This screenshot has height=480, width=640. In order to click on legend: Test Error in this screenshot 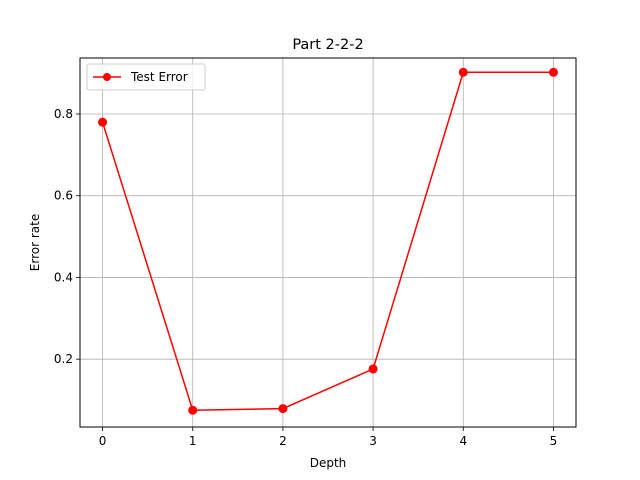, I will do `click(146, 77)`.